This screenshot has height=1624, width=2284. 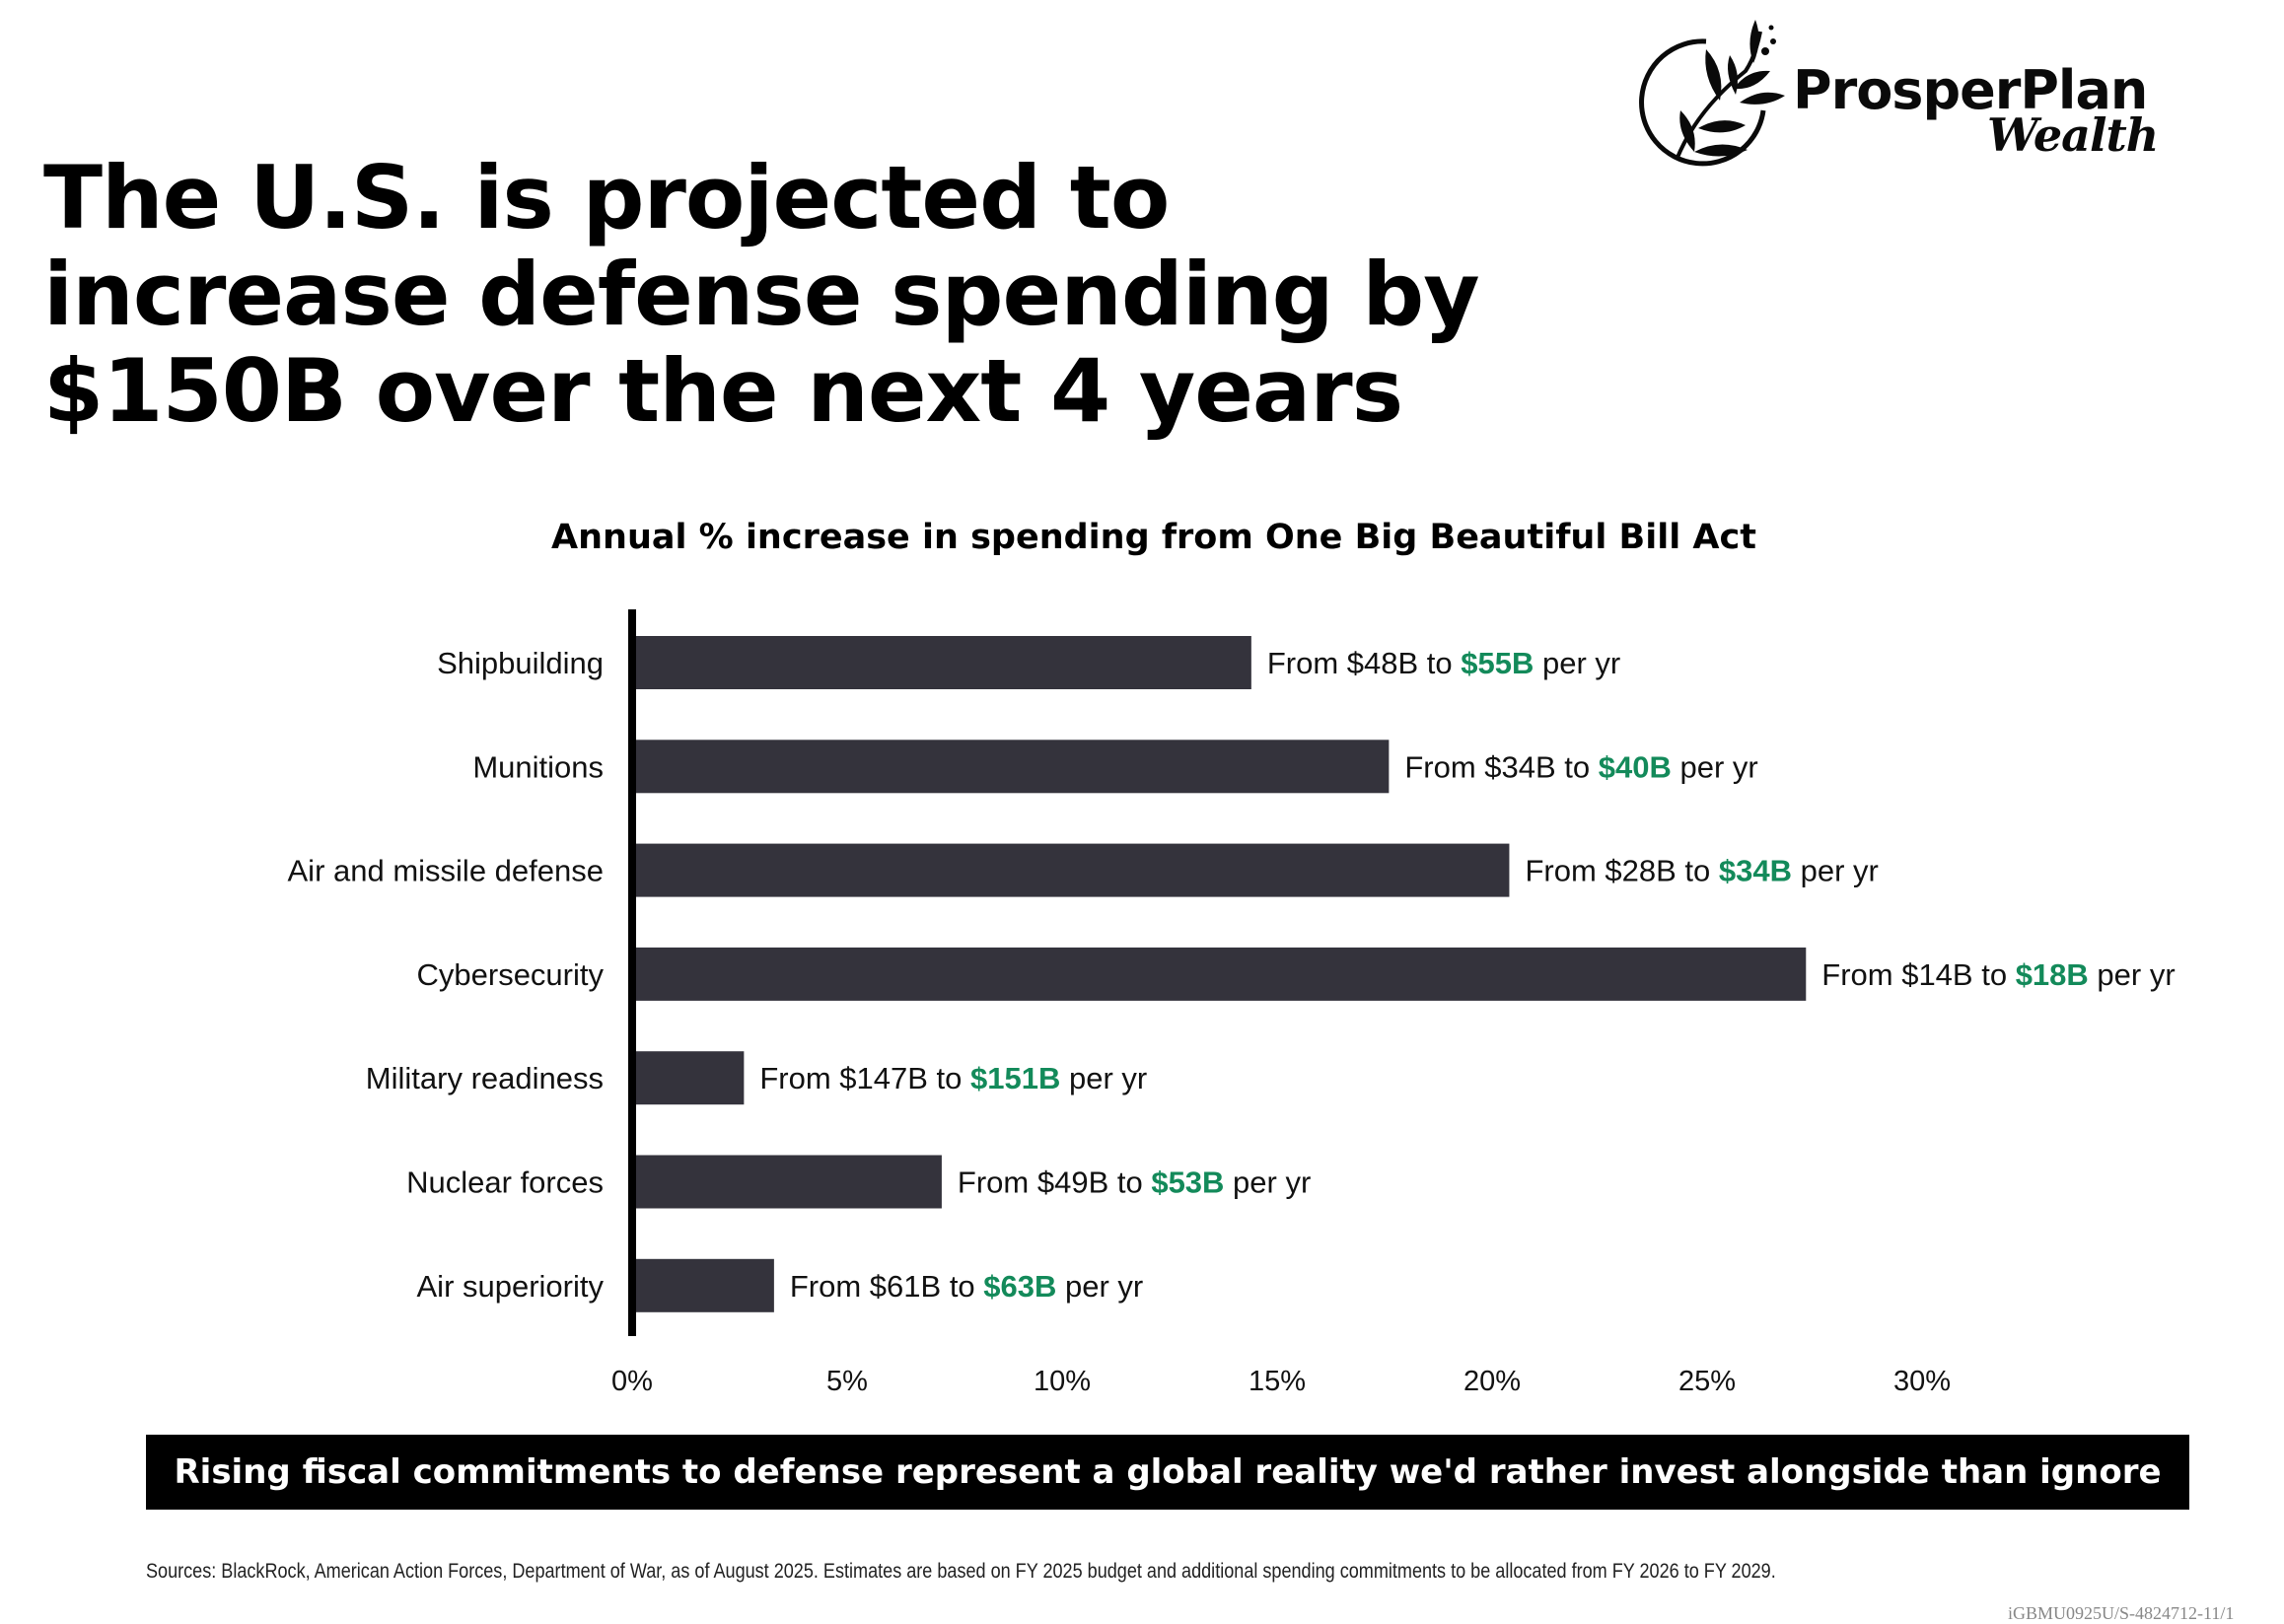 What do you see at coordinates (511, 1286) in the screenshot?
I see `category-label: Air superiority` at bounding box center [511, 1286].